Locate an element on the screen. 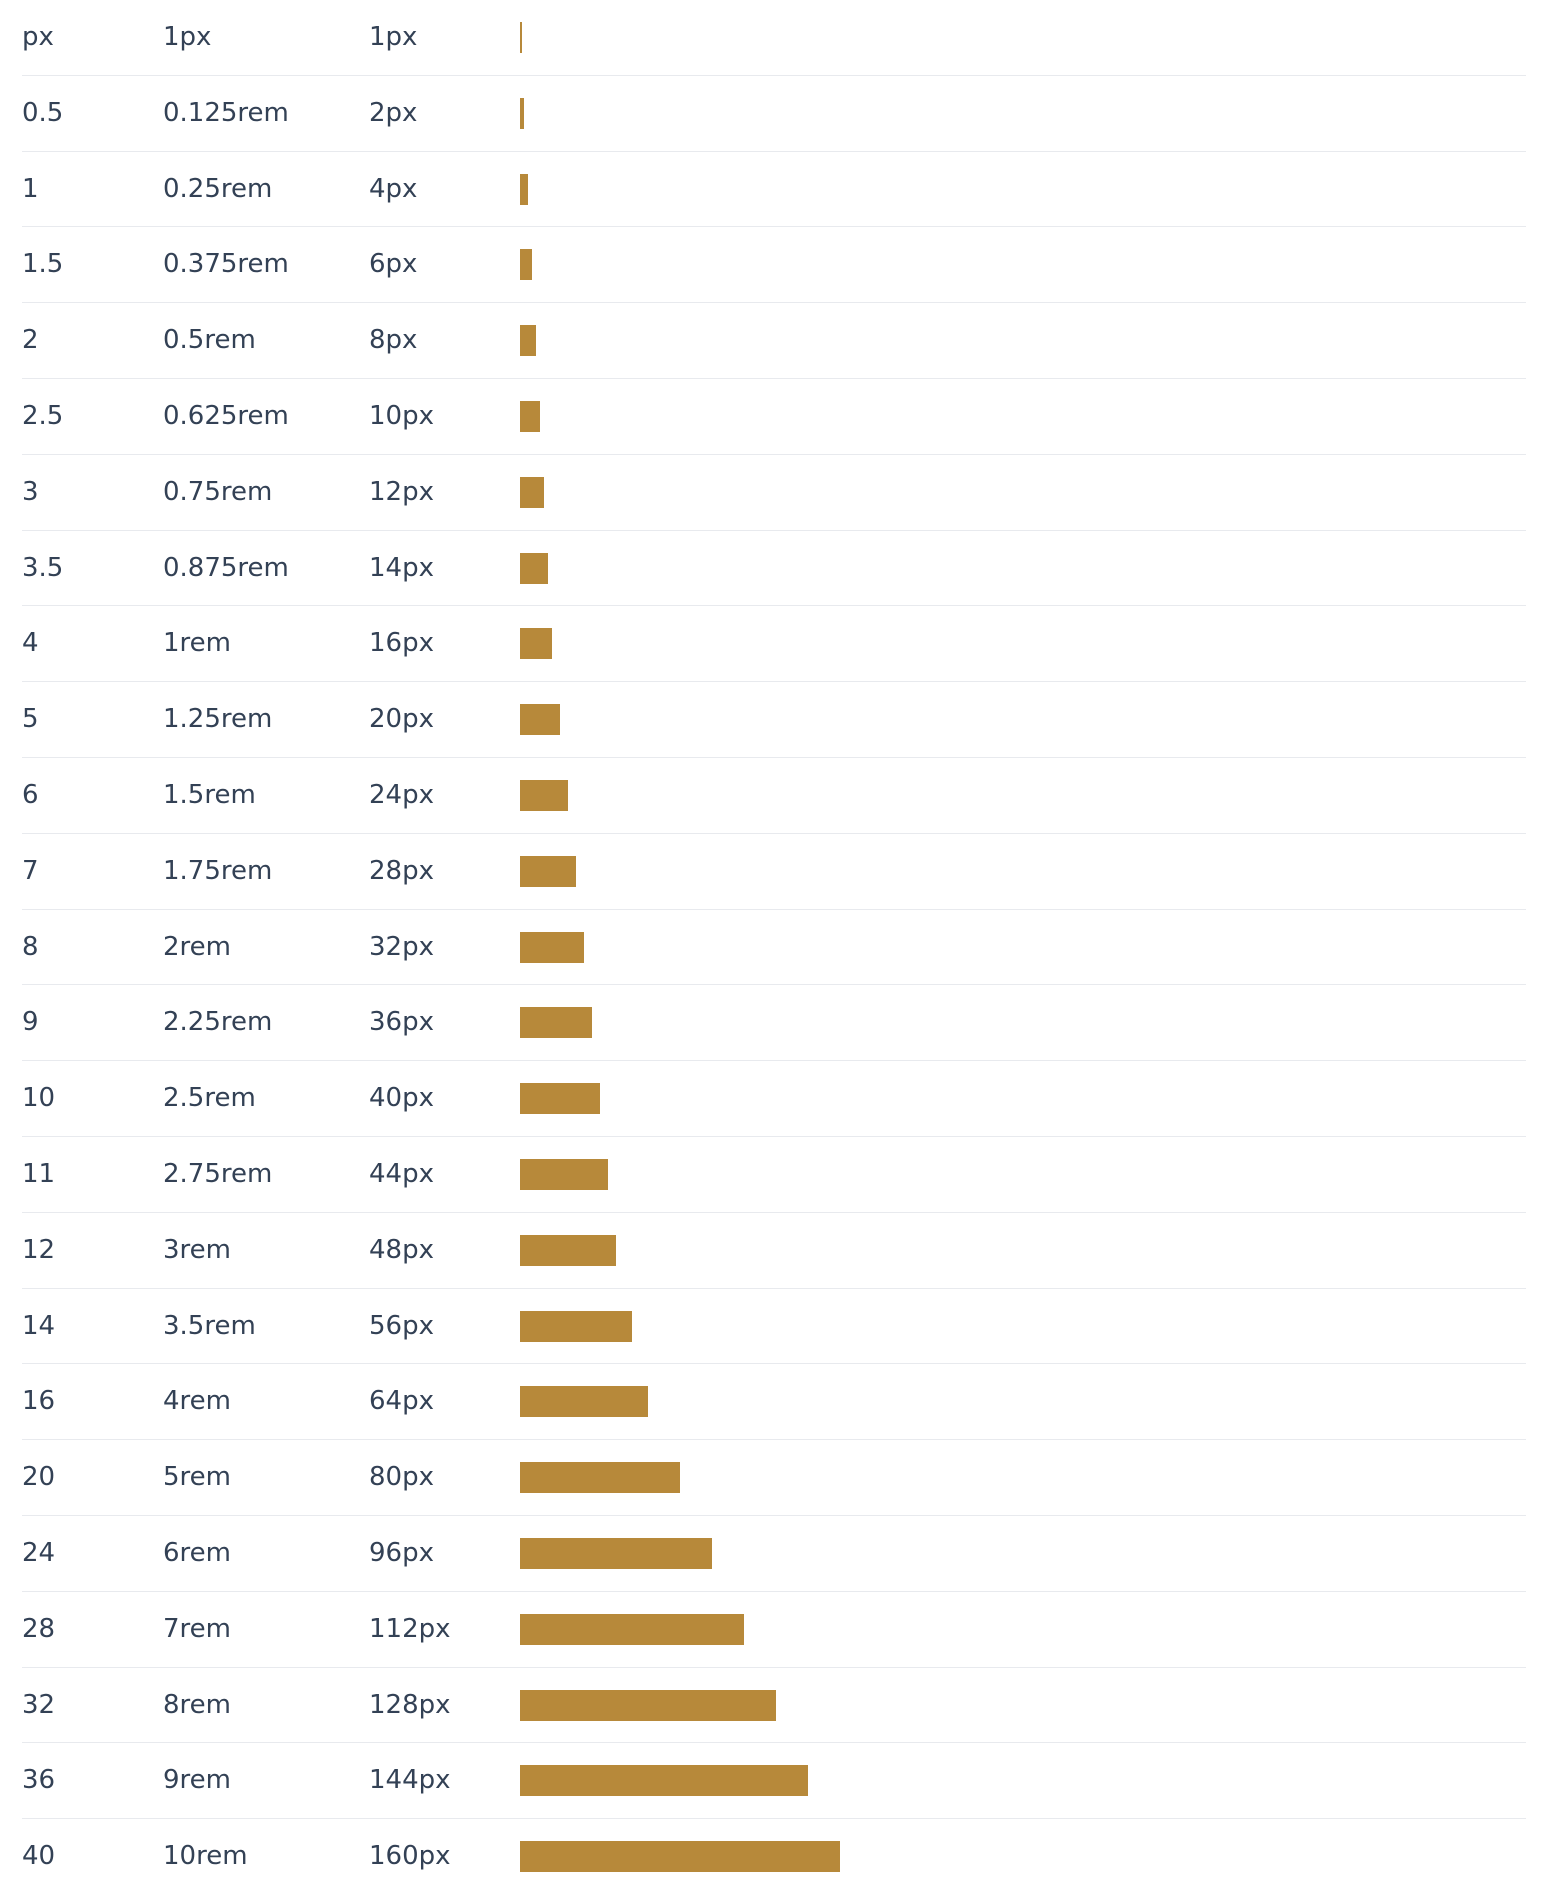 The image size is (1548, 1896). spacing-name: 11 is located at coordinates (39, 1173).